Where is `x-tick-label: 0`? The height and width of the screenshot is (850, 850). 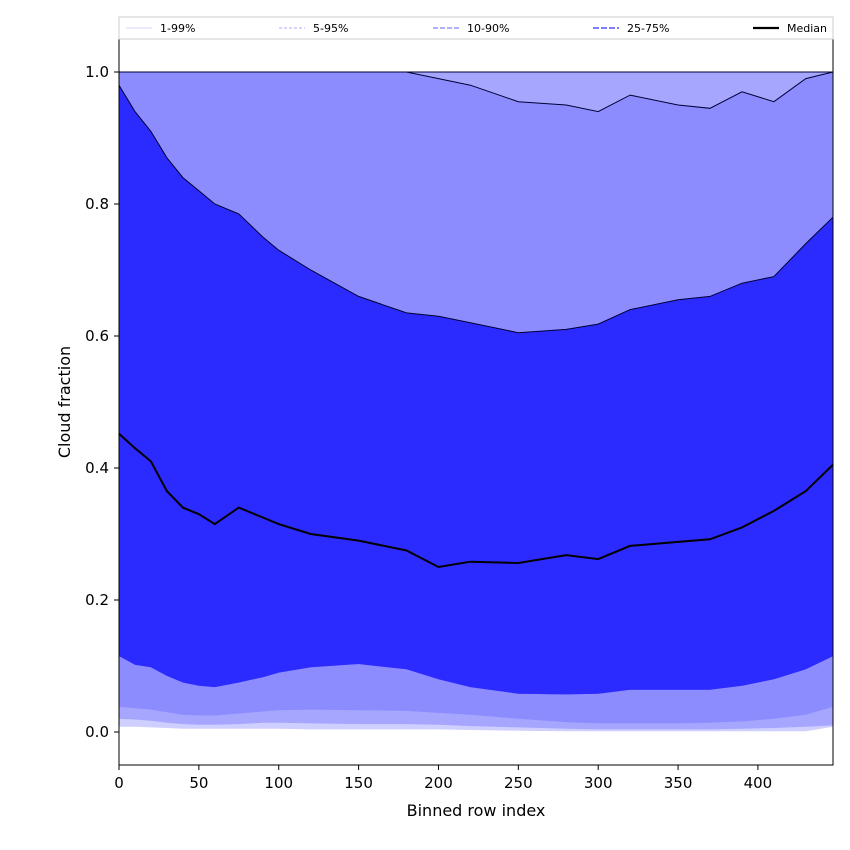
x-tick-label: 0 is located at coordinates (119, 783).